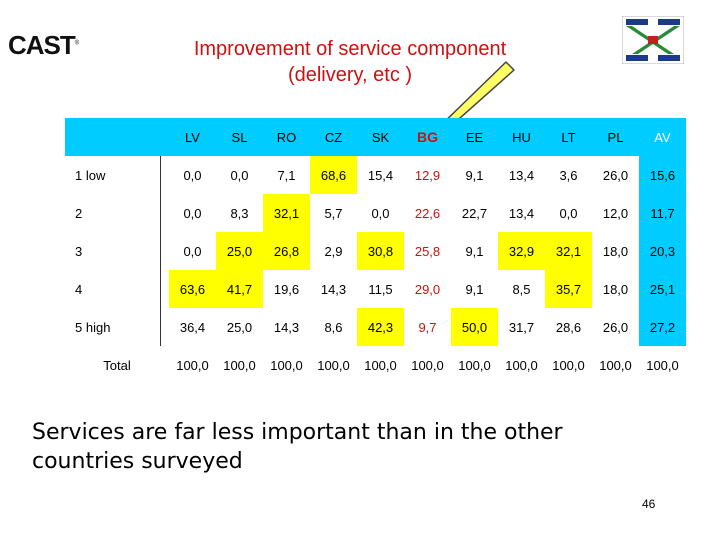 This screenshot has height=540, width=720. What do you see at coordinates (333, 137) in the screenshot?
I see `col-header: CZ` at bounding box center [333, 137].